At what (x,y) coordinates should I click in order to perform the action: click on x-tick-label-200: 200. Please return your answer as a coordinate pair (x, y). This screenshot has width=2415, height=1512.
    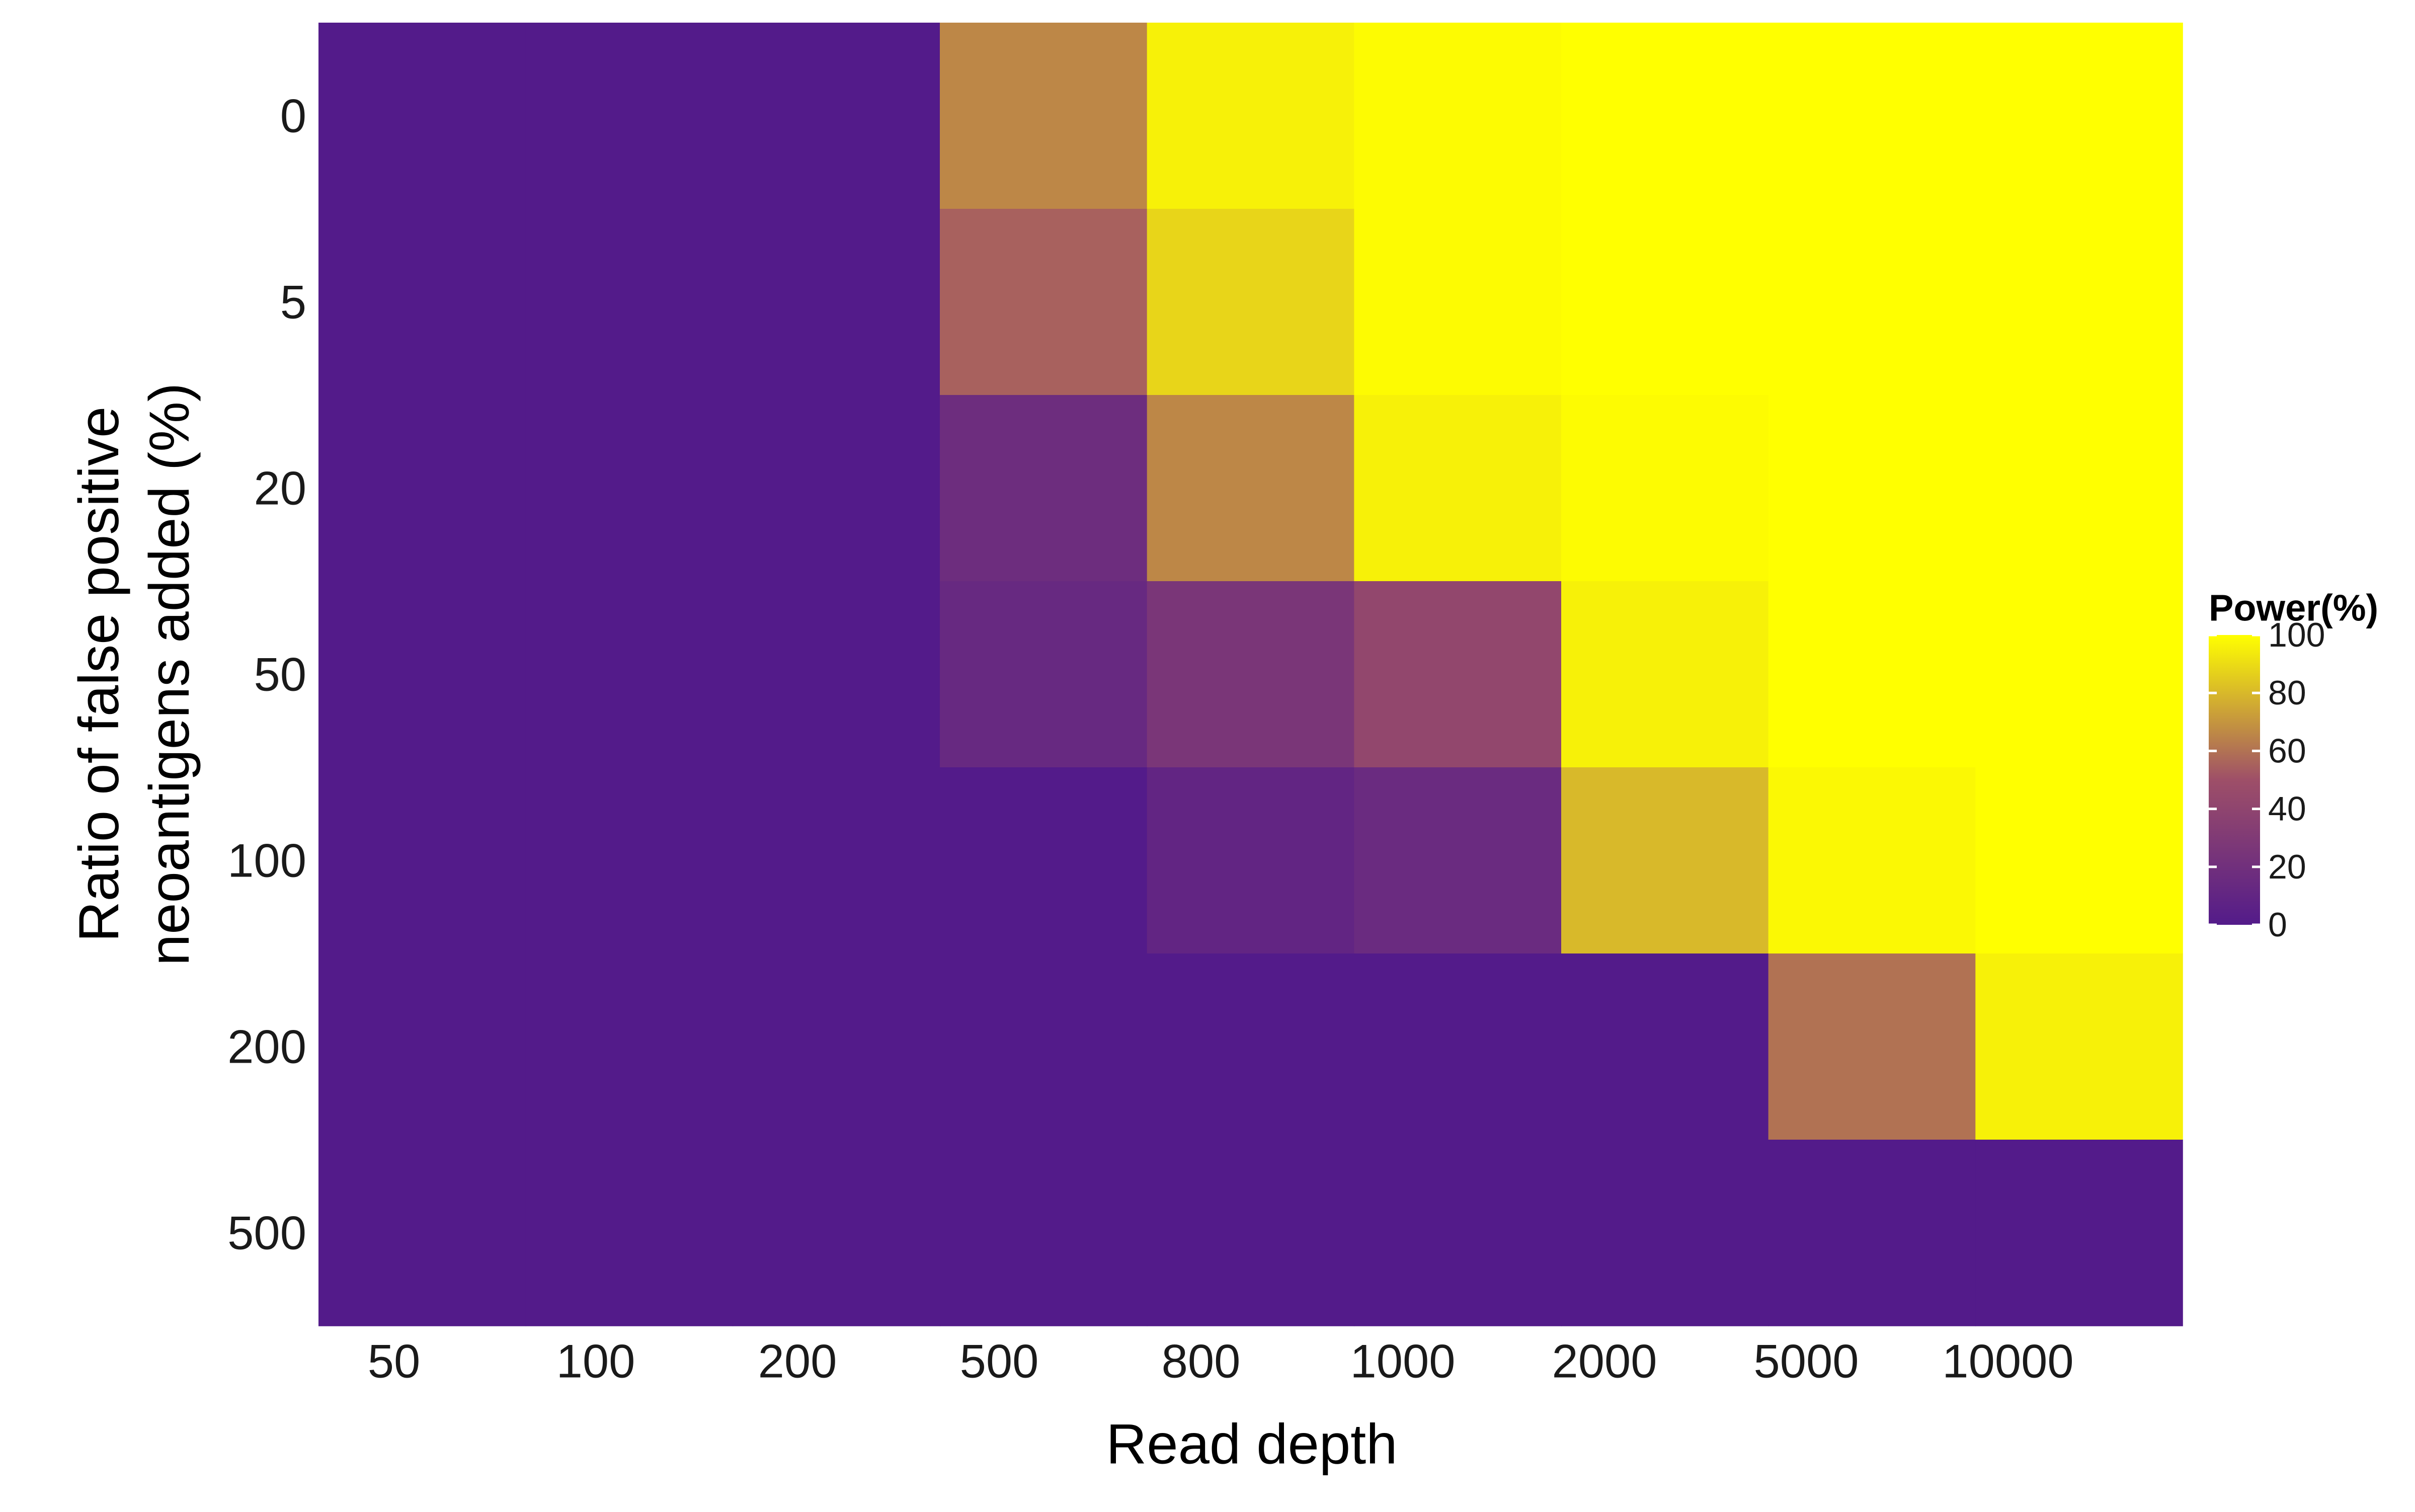
    Looking at the image, I should click on (798, 1361).